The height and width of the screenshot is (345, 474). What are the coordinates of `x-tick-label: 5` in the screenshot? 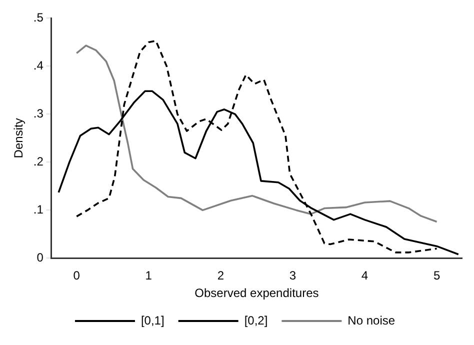 It's located at (436, 275).